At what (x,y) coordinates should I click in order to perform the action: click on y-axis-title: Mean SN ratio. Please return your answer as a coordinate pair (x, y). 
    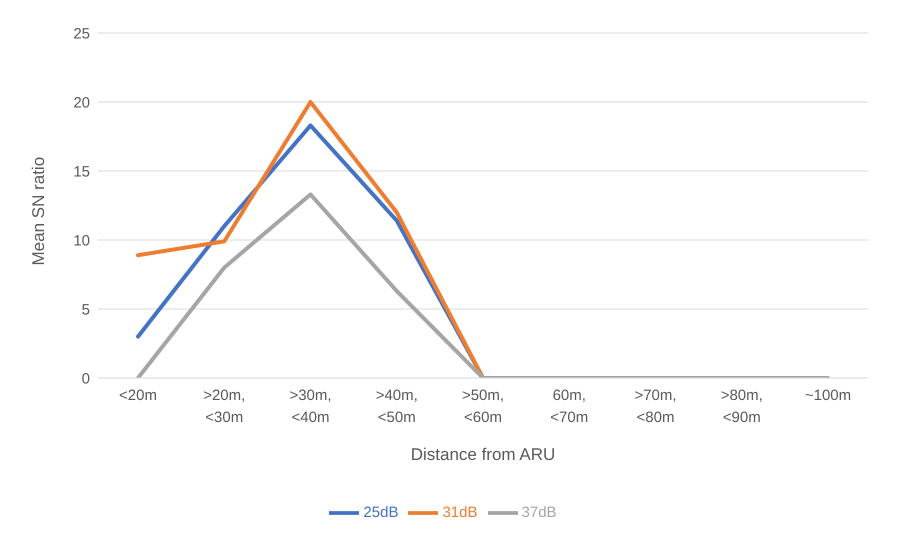
    Looking at the image, I should click on (38, 211).